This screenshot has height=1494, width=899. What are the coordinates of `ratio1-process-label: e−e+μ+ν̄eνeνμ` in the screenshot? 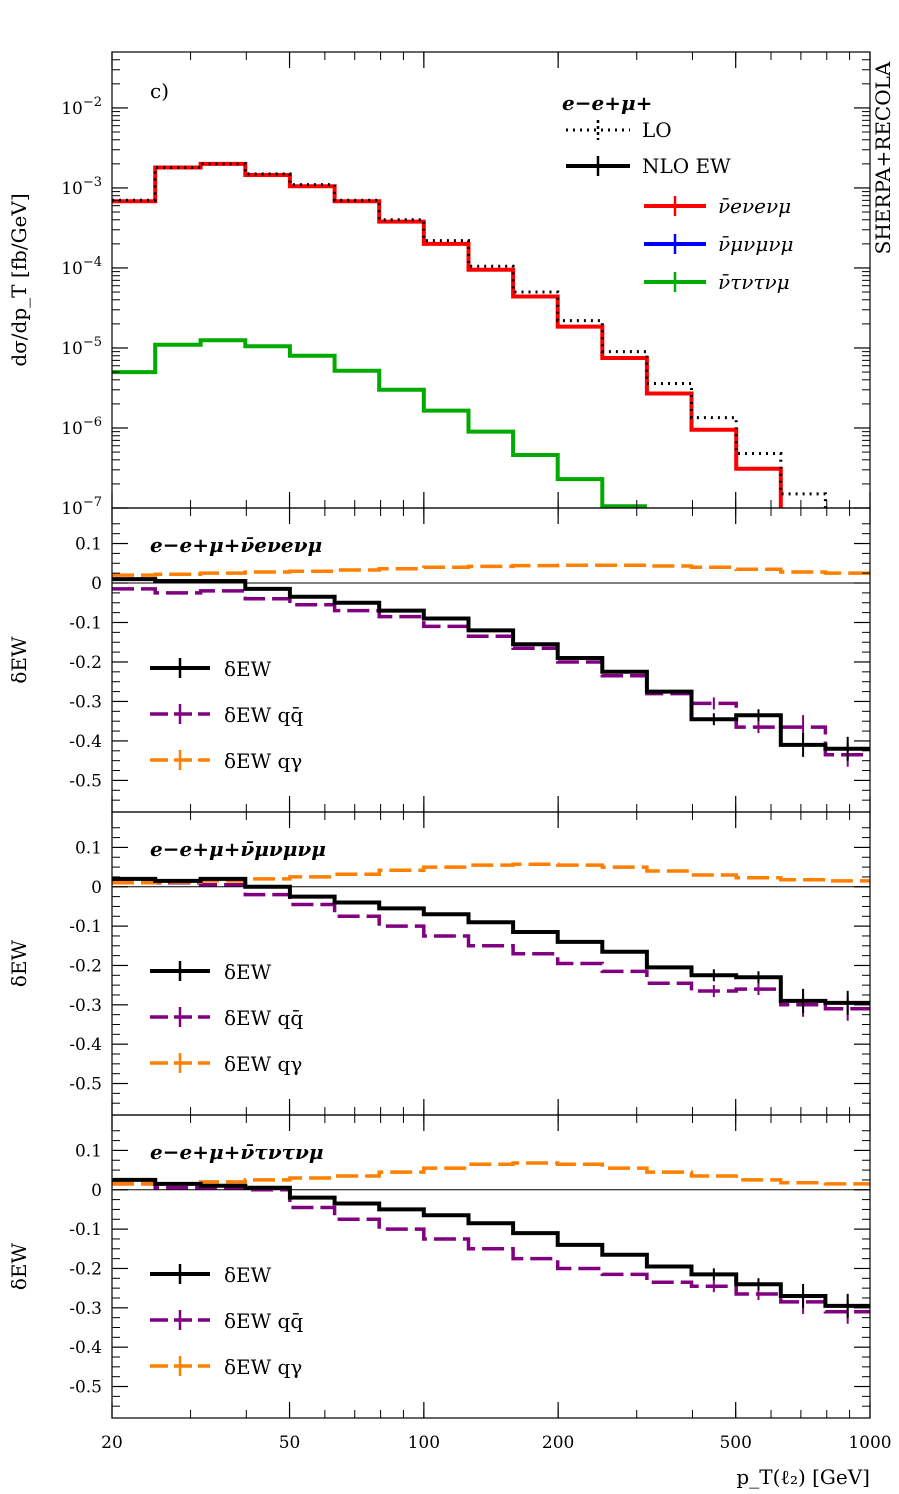 It's located at (236, 545).